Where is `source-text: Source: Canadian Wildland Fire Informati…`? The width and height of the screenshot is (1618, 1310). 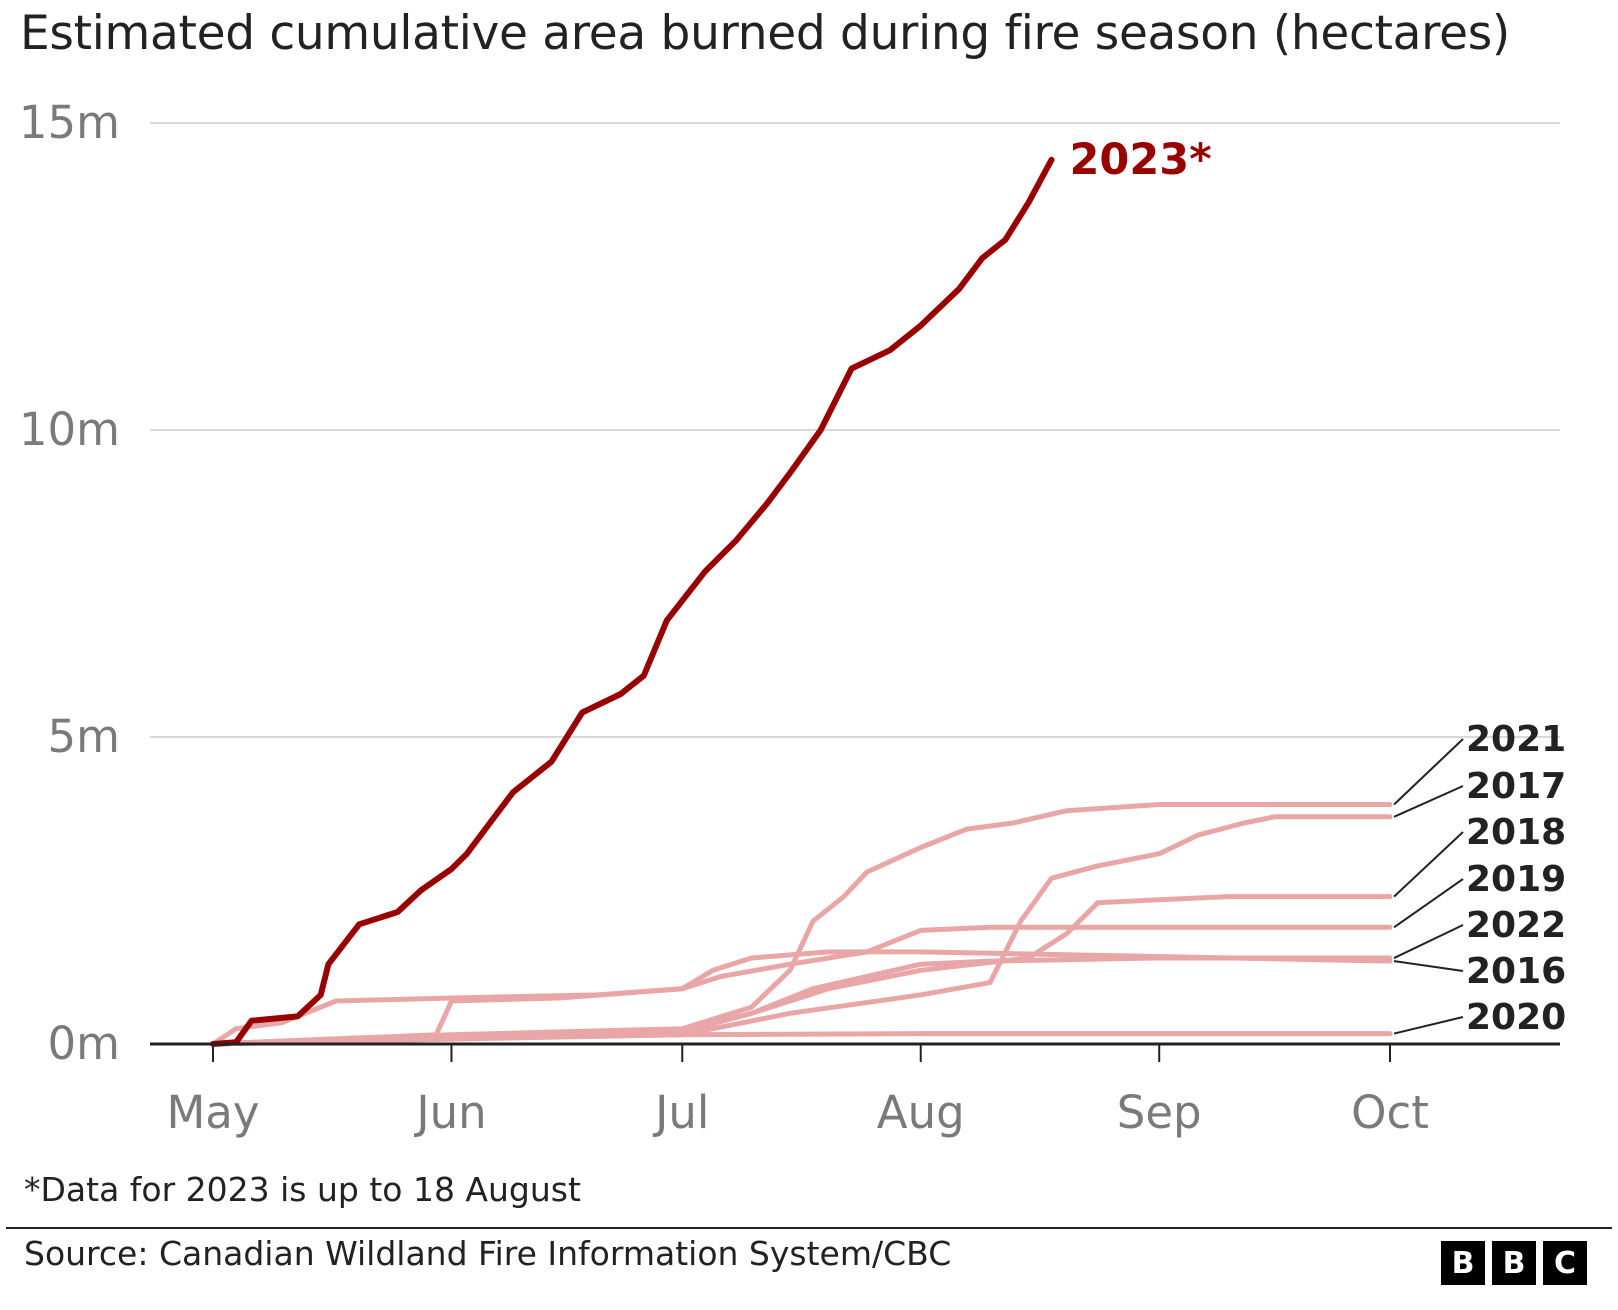 source-text: Source: Canadian Wildland Fire Informati… is located at coordinates (488, 1253).